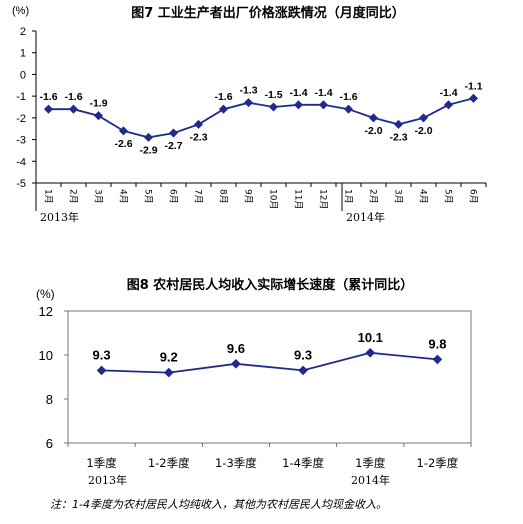 The width and height of the screenshot is (523, 524). Describe the element at coordinates (218, 504) in the screenshot. I see `chart-note: 注：1-4季度为农村居民人均纯收入，其他为农村居民人均现金收入。` at that location.